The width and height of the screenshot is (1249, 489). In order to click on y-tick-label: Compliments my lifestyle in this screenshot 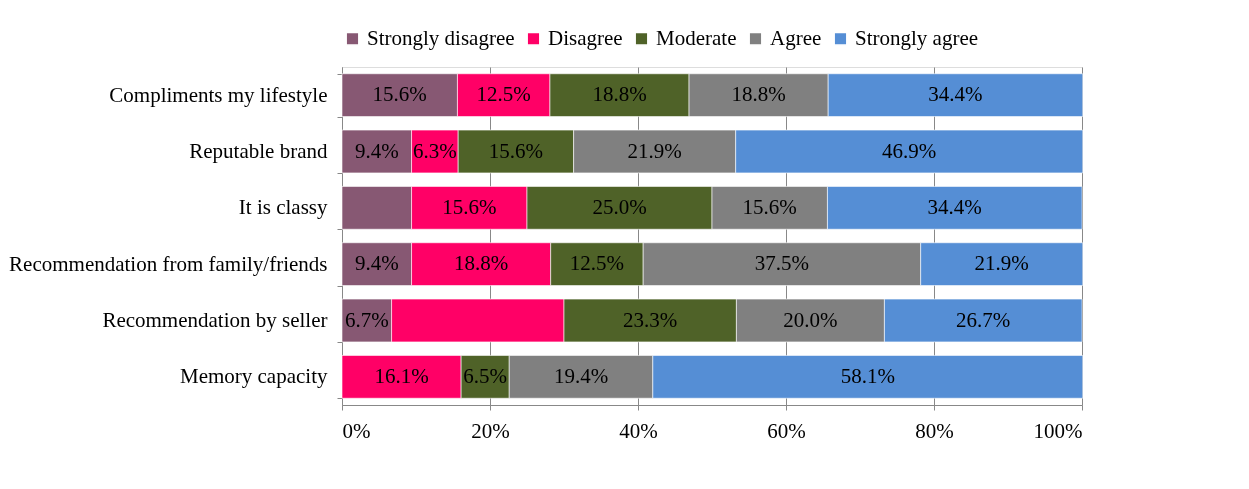, I will do `click(218, 94)`.